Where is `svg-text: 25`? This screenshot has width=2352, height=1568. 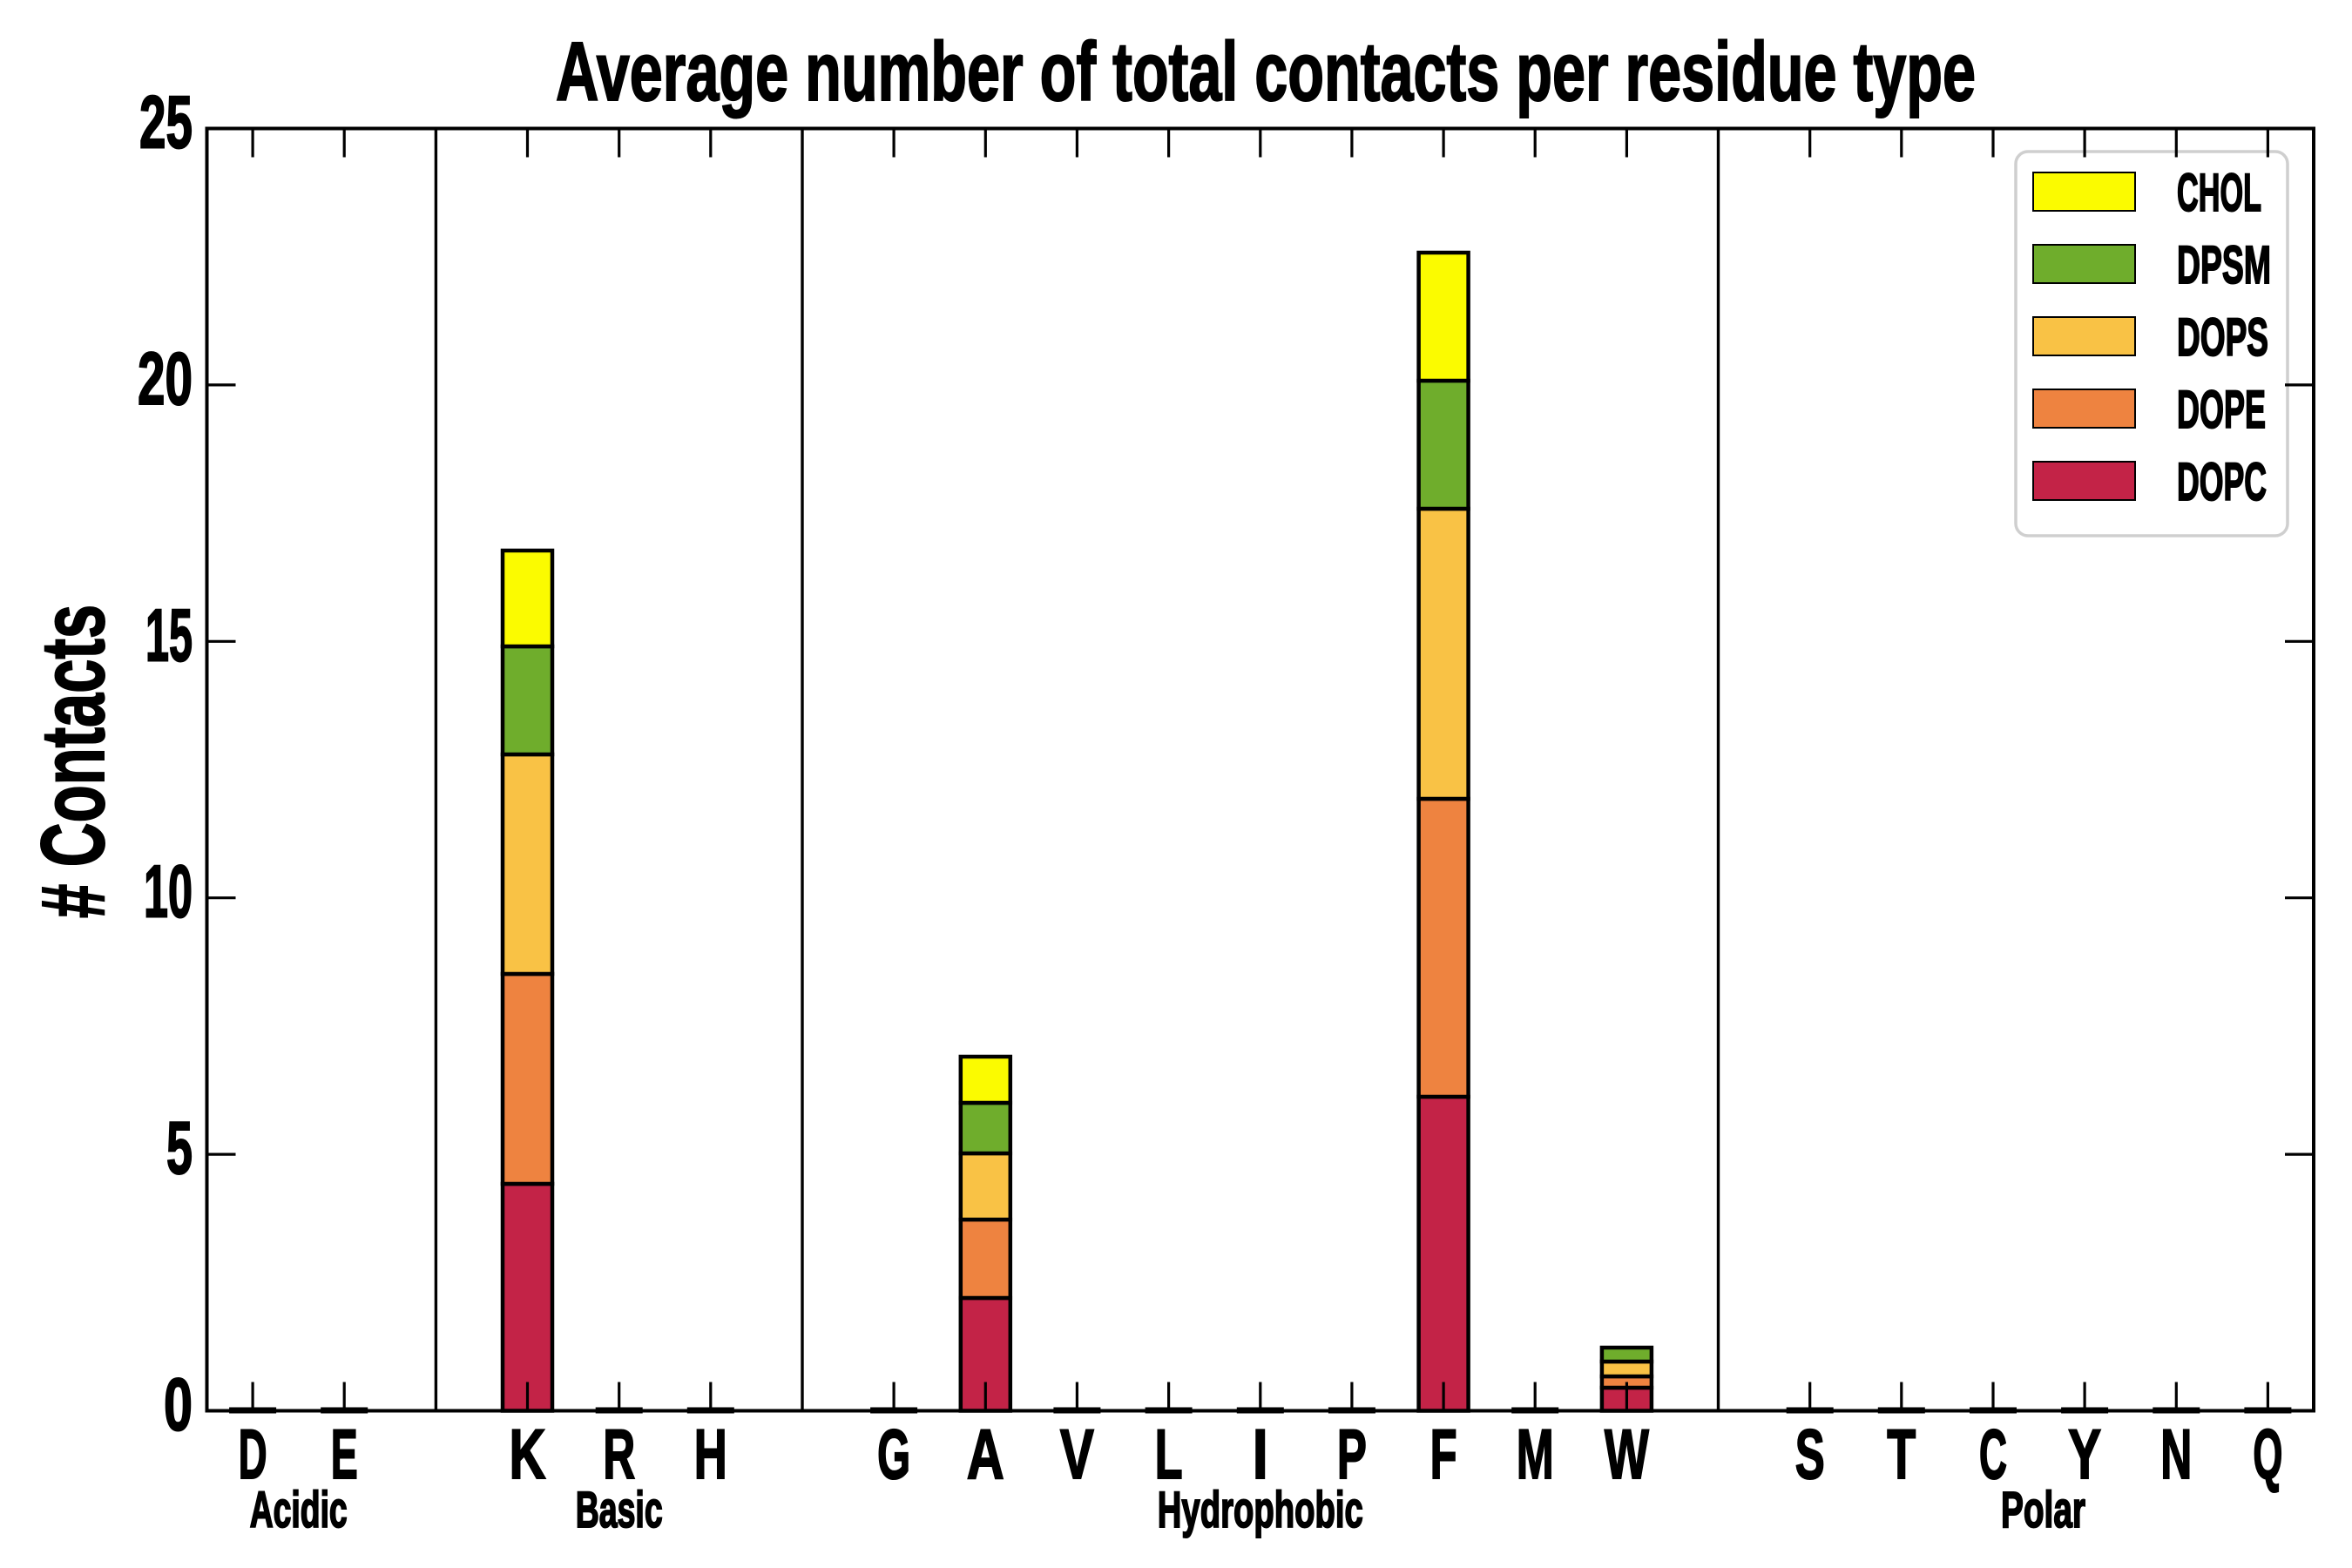 svg-text: 25 is located at coordinates (166, 124).